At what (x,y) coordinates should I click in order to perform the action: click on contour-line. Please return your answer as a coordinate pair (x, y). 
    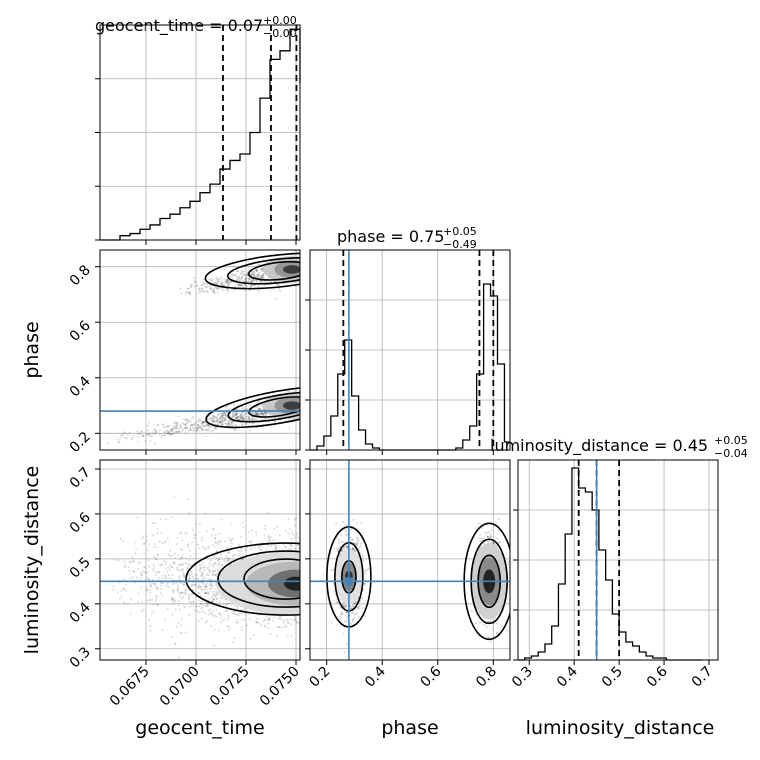
    Looking at the image, I should click on (252, 271).